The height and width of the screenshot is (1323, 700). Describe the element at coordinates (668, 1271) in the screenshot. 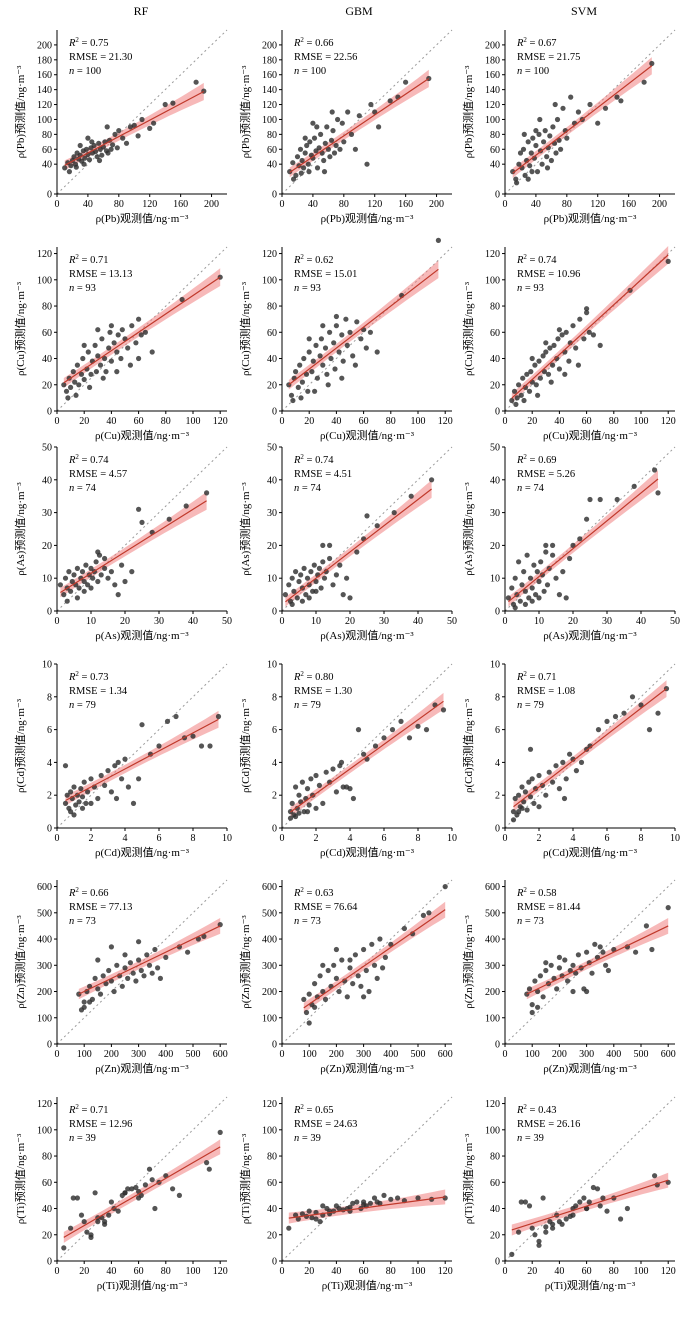

I see `x-tick-label: 120` at that location.